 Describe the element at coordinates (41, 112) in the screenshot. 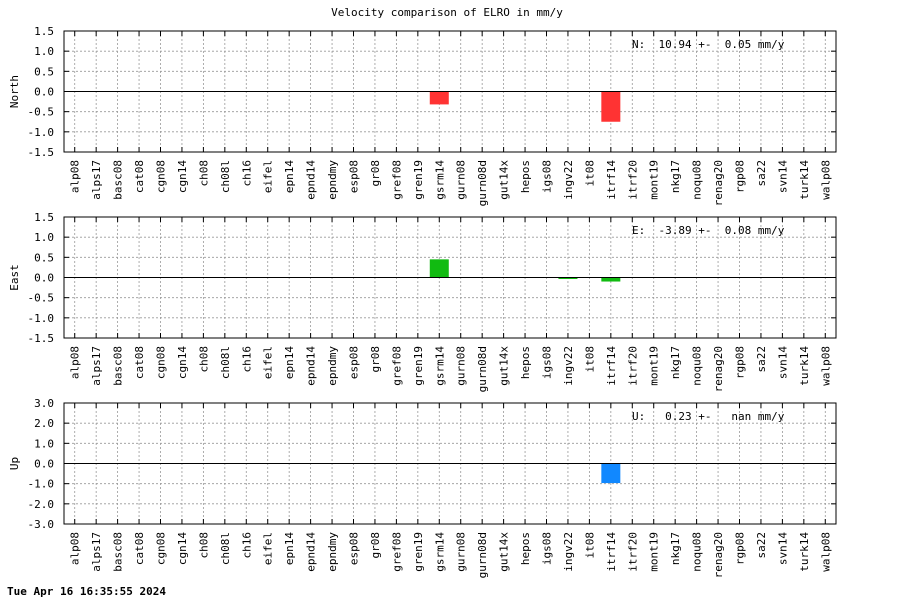

I see `y-tick-label: -0.5` at that location.